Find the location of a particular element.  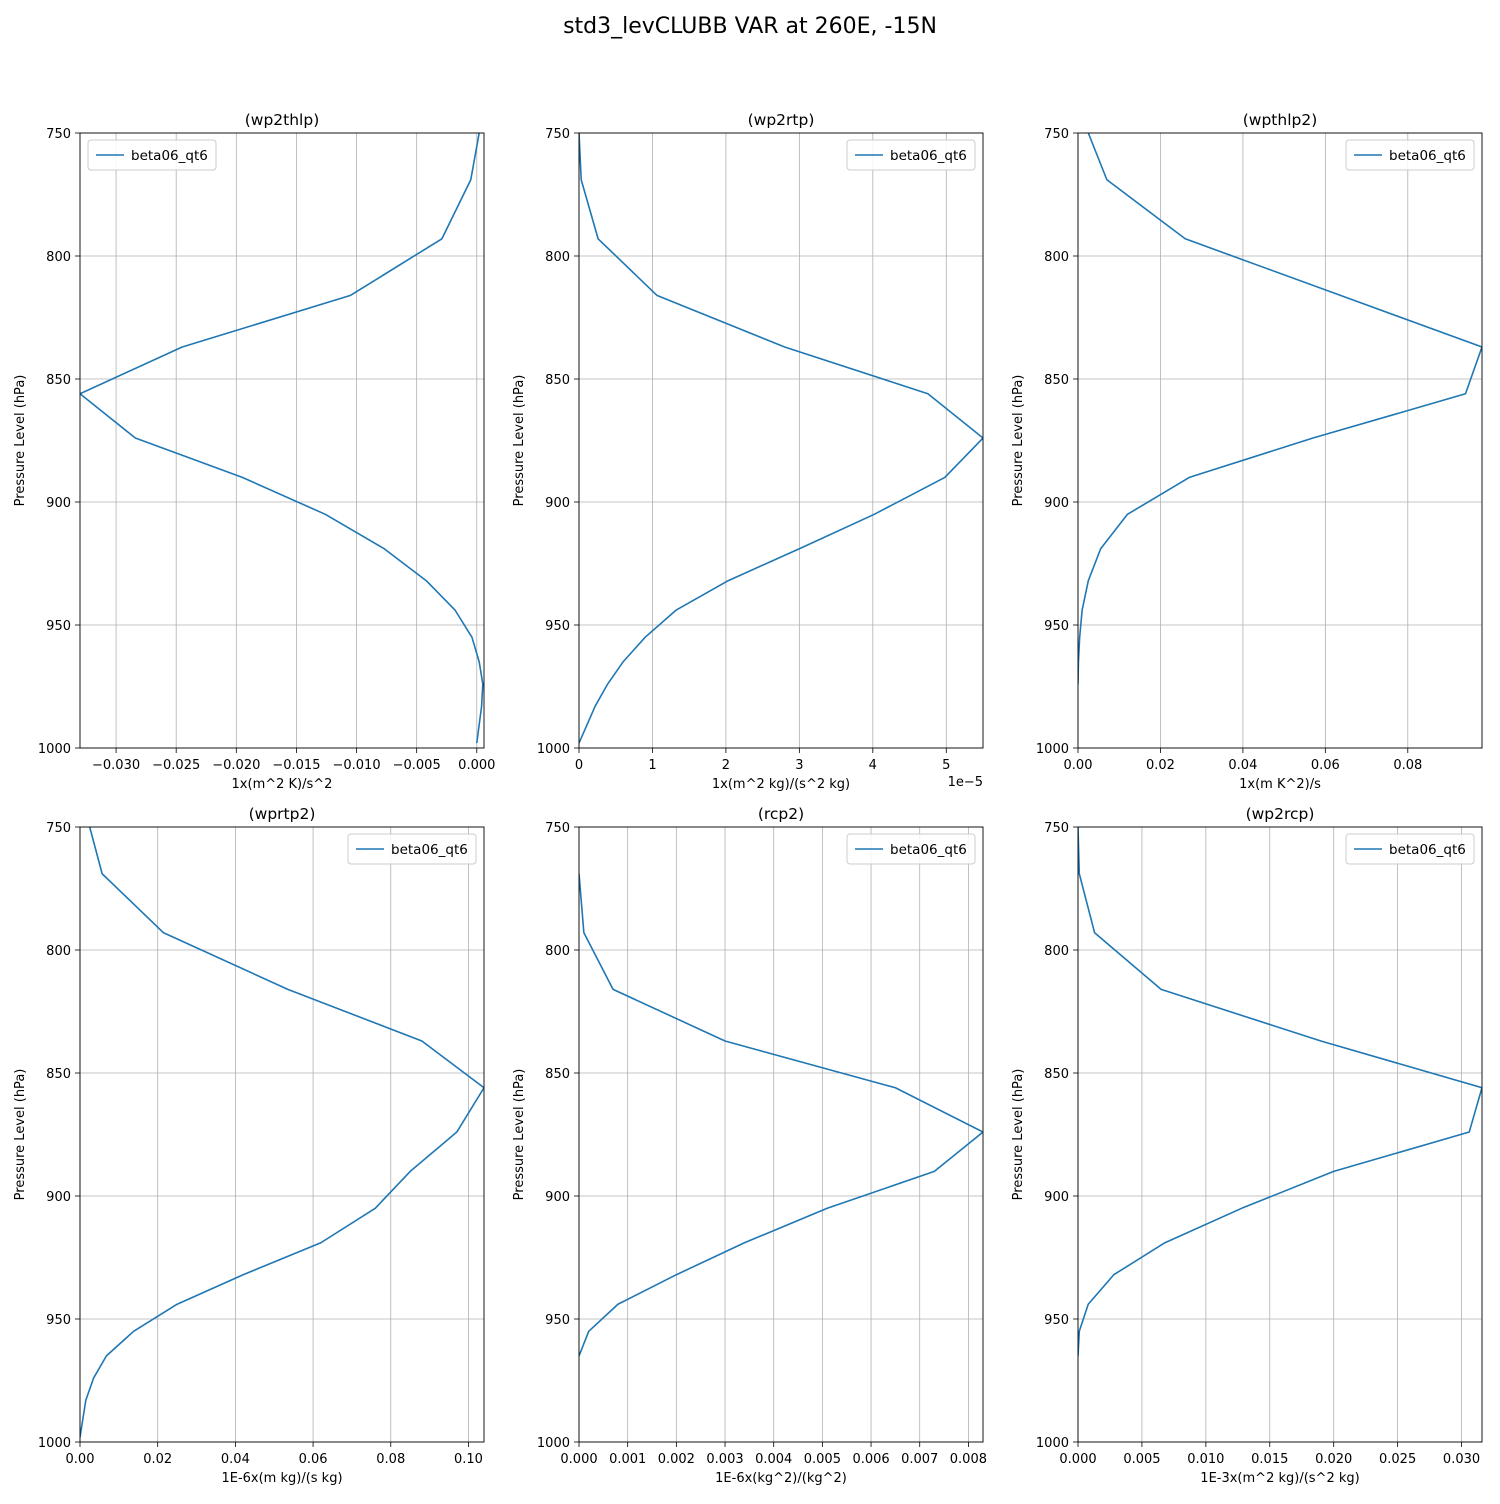

subplot-title: (wpthlp2) is located at coordinates (1280, 120).